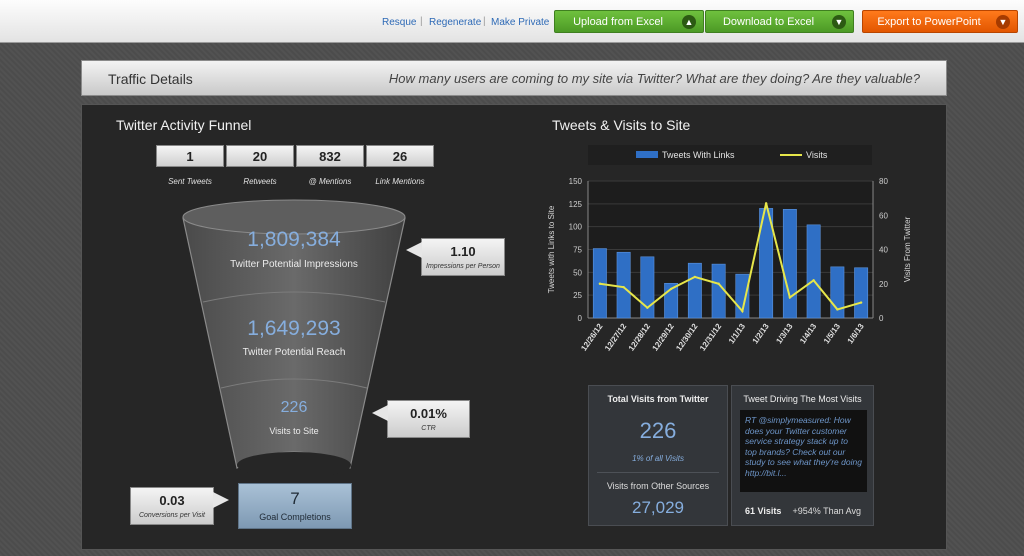 This screenshot has width=1024, height=556. I want to click on funnel-title: Twitter Activity Funnel, so click(184, 125).